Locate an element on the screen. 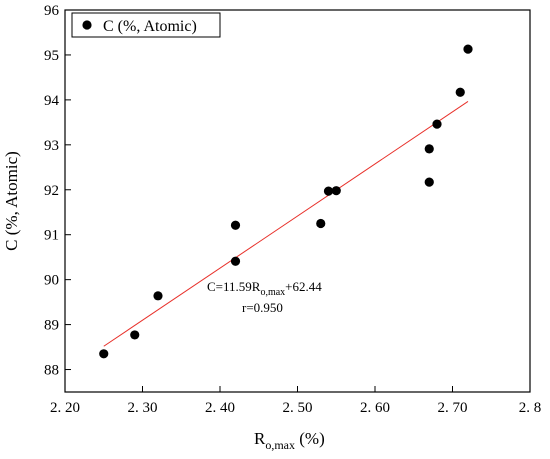 This screenshot has height=459, width=550. y-tick-label: 95 is located at coordinates (51, 56).